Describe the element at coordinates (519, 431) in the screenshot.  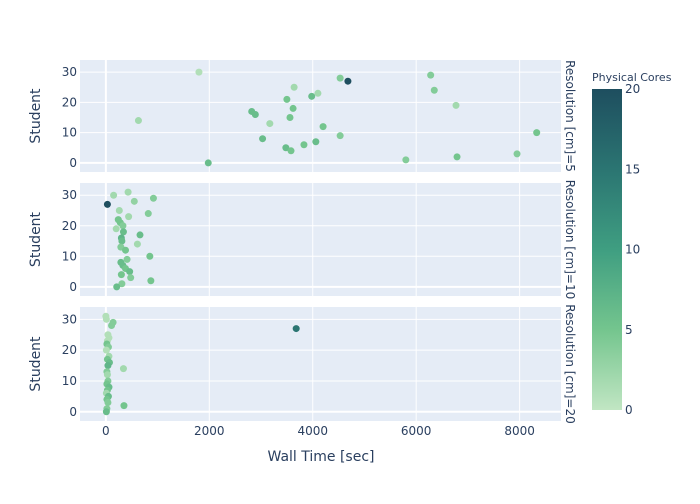
I see `x-tick-label: 8000` at that location.